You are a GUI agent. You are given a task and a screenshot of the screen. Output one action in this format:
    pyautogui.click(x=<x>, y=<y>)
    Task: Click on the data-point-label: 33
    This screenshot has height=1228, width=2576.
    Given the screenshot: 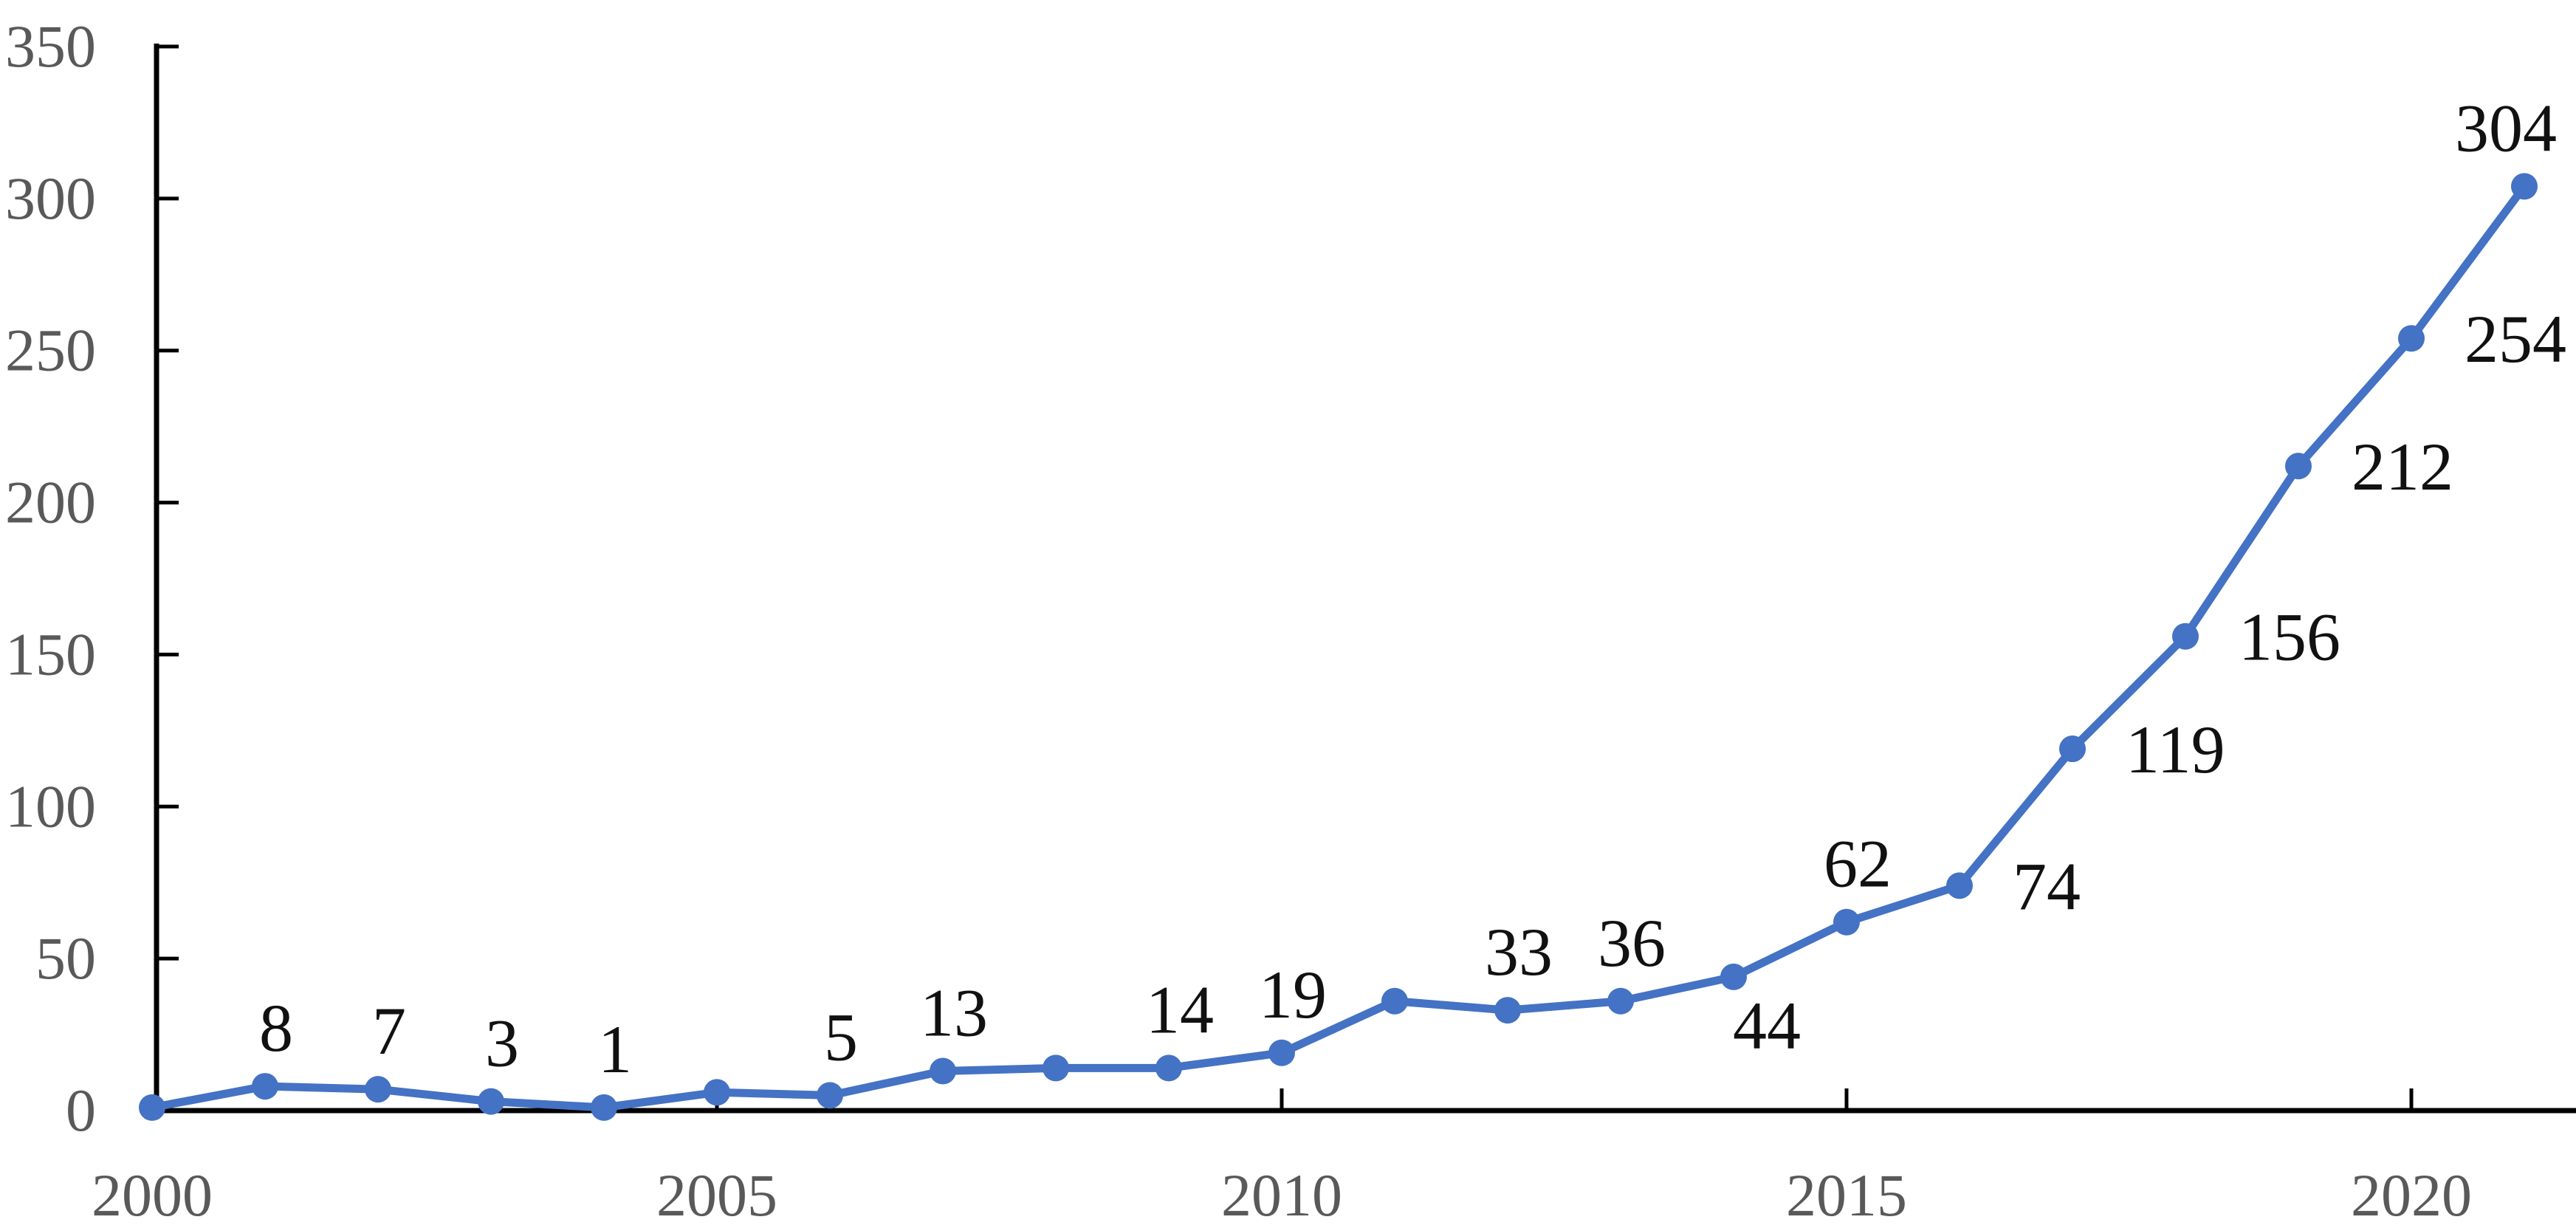 What is the action you would take?
    pyautogui.click(x=1519, y=951)
    